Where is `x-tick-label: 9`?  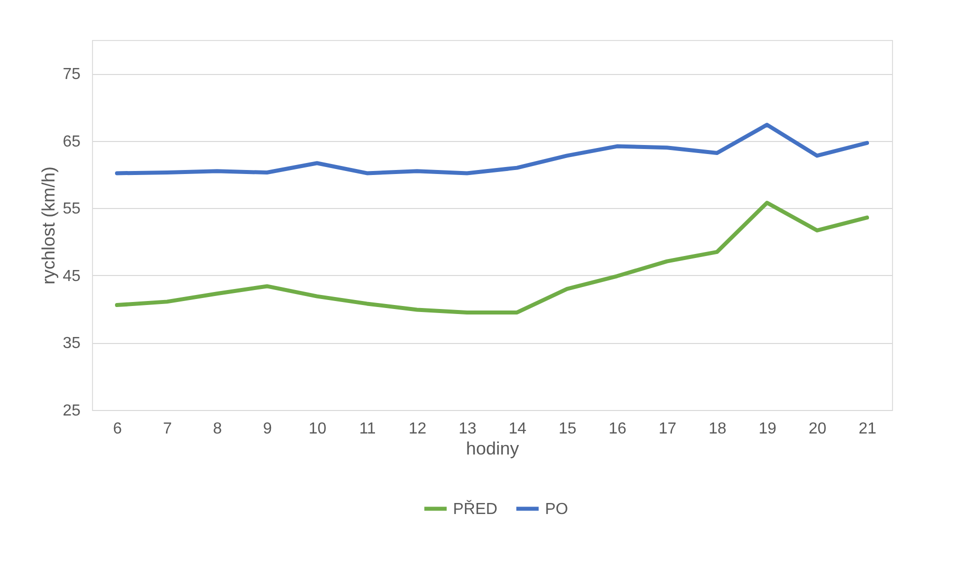
x-tick-label: 9 is located at coordinates (267, 429).